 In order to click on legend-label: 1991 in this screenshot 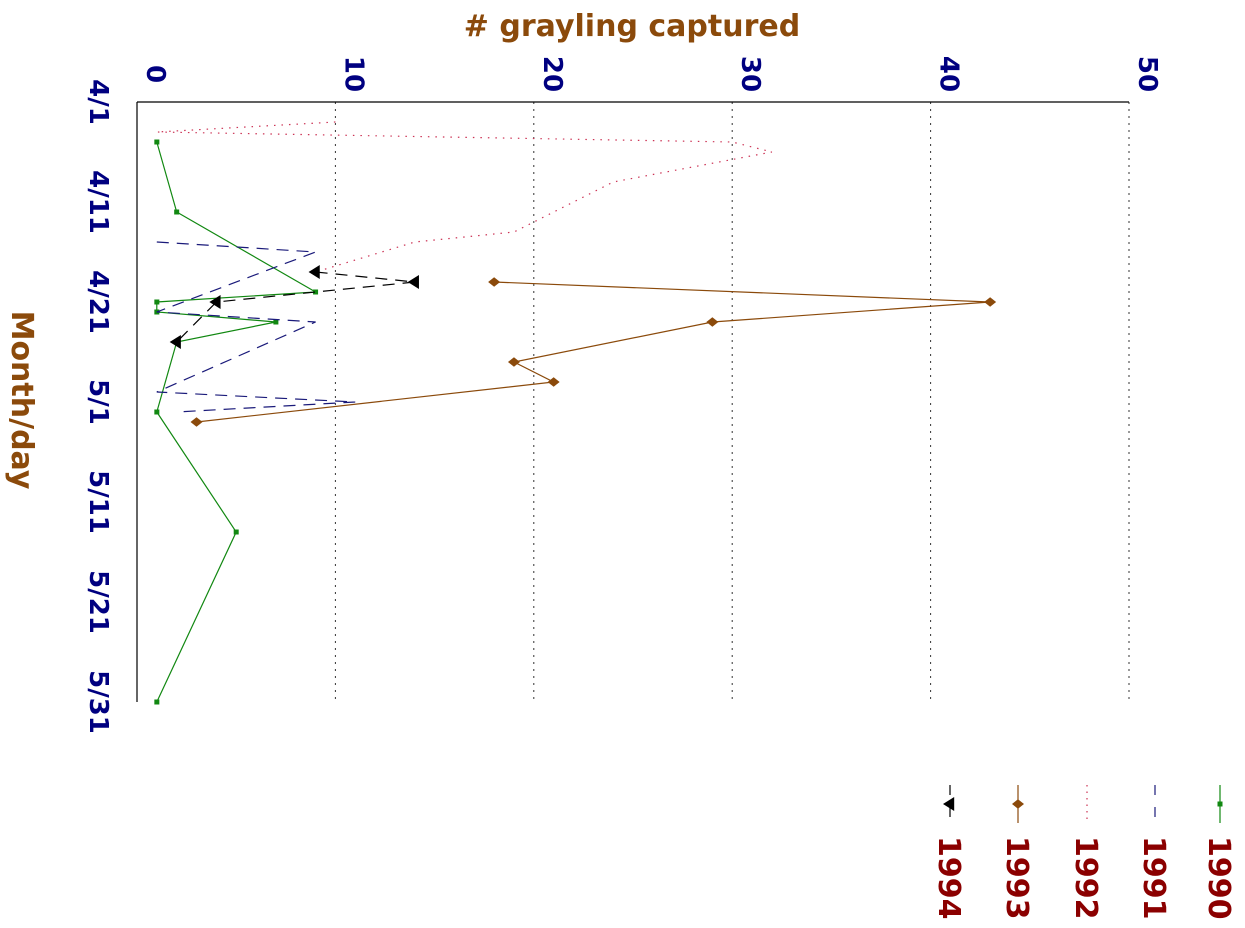, I will do `click(1153, 878)`.